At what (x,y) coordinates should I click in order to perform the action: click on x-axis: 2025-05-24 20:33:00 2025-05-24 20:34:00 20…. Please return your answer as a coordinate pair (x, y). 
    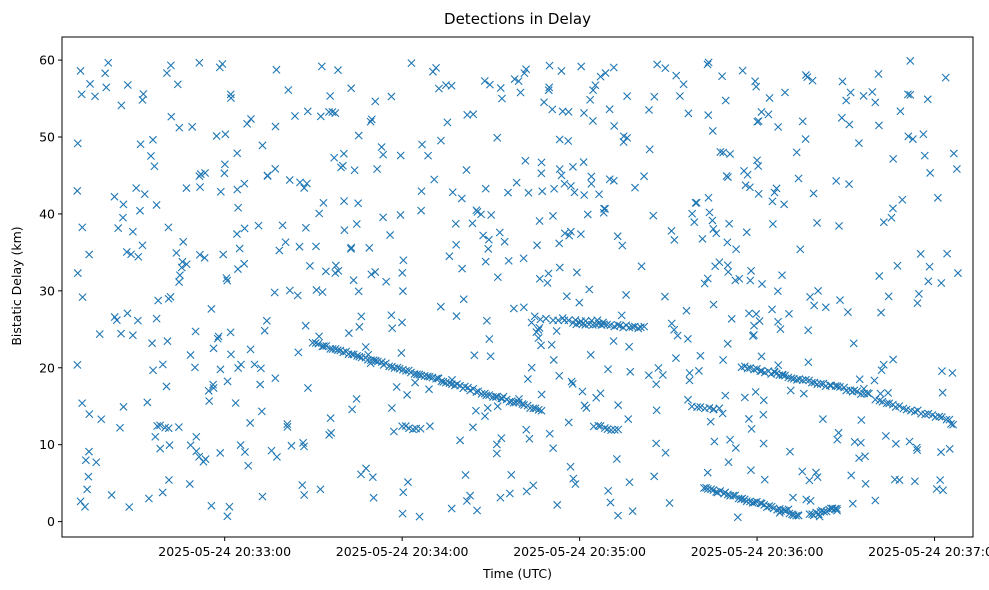
    Looking at the image, I should click on (573, 548).